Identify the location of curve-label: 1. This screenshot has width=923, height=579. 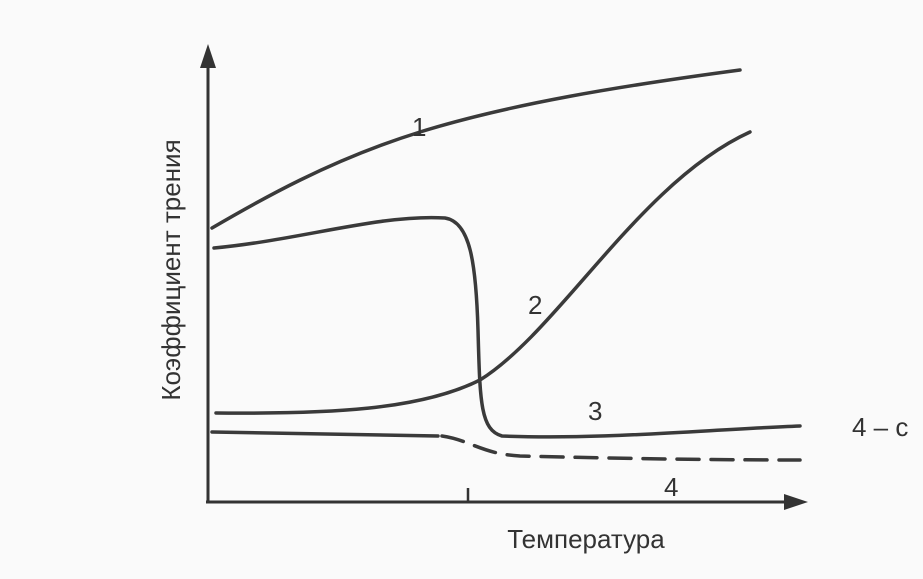
(419, 127).